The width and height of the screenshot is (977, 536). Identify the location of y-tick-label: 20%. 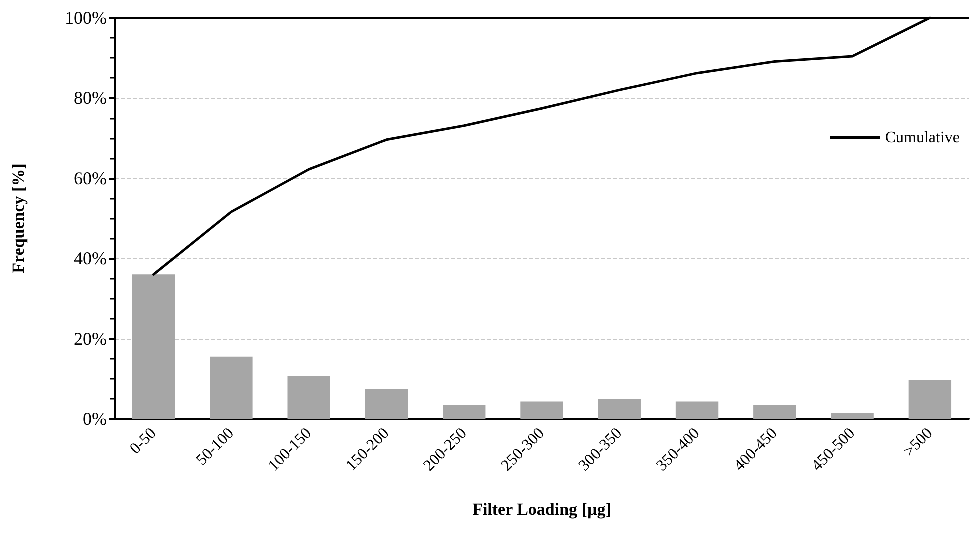
(90, 338).